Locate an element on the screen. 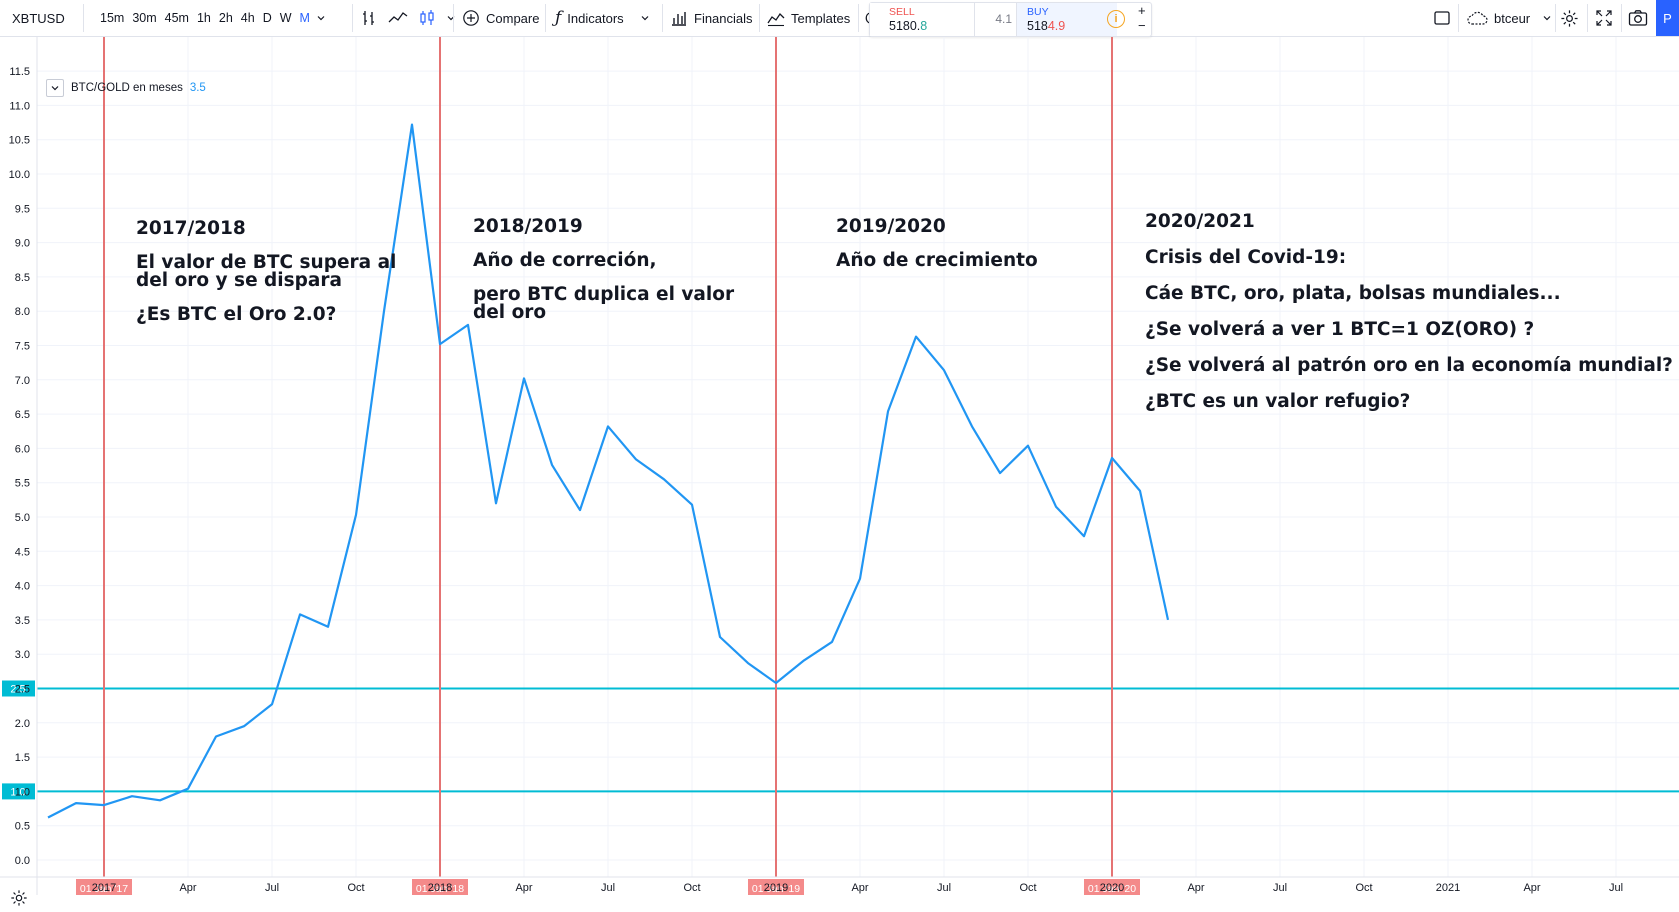 Image resolution: width=1679 pixels, height=912 pixels. price-label-text: 1.0 is located at coordinates (17, 792).